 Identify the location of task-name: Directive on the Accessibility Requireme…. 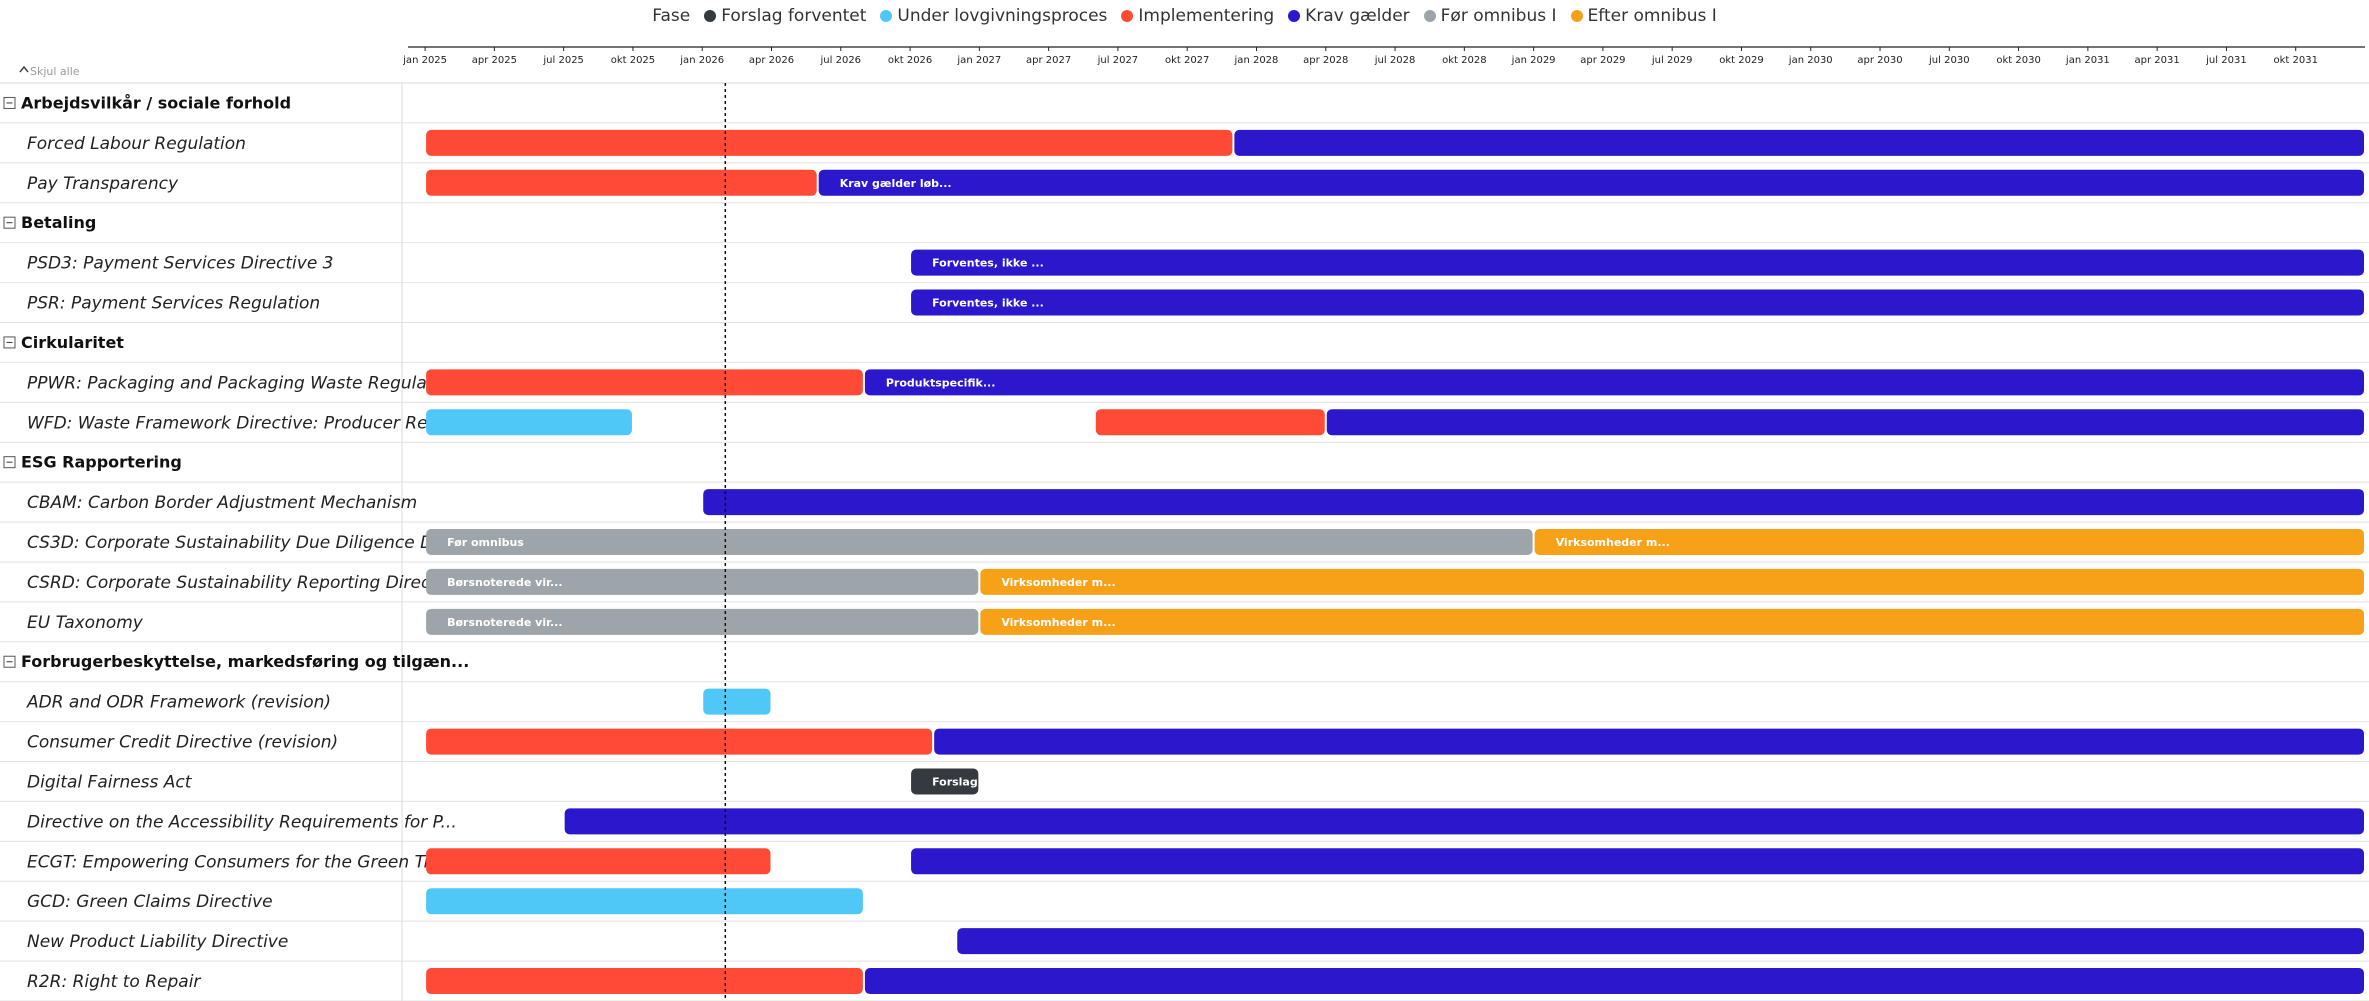
(242, 822).